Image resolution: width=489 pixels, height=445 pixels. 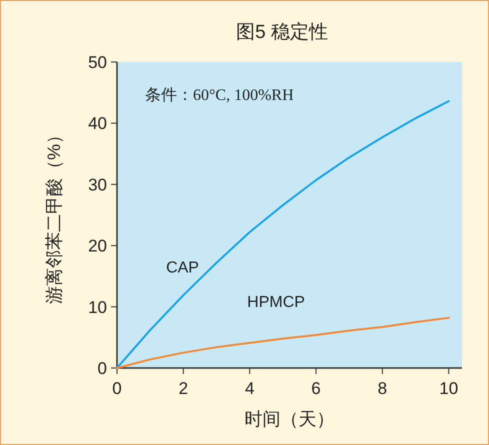 What do you see at coordinates (97, 124) in the screenshot?
I see `y-tick-label: 40` at bounding box center [97, 124].